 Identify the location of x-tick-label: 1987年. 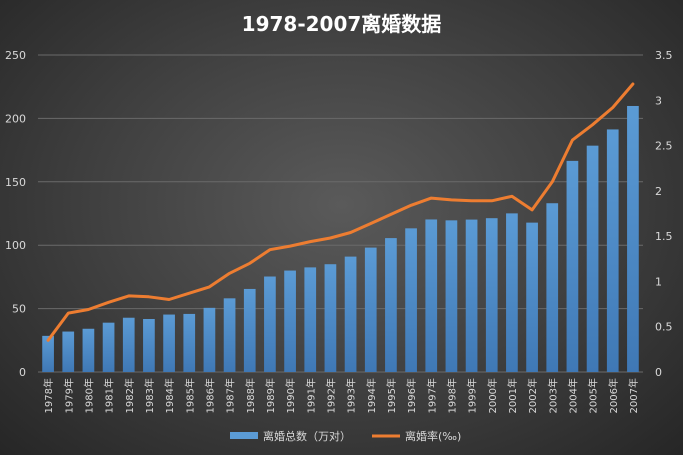
(230, 395).